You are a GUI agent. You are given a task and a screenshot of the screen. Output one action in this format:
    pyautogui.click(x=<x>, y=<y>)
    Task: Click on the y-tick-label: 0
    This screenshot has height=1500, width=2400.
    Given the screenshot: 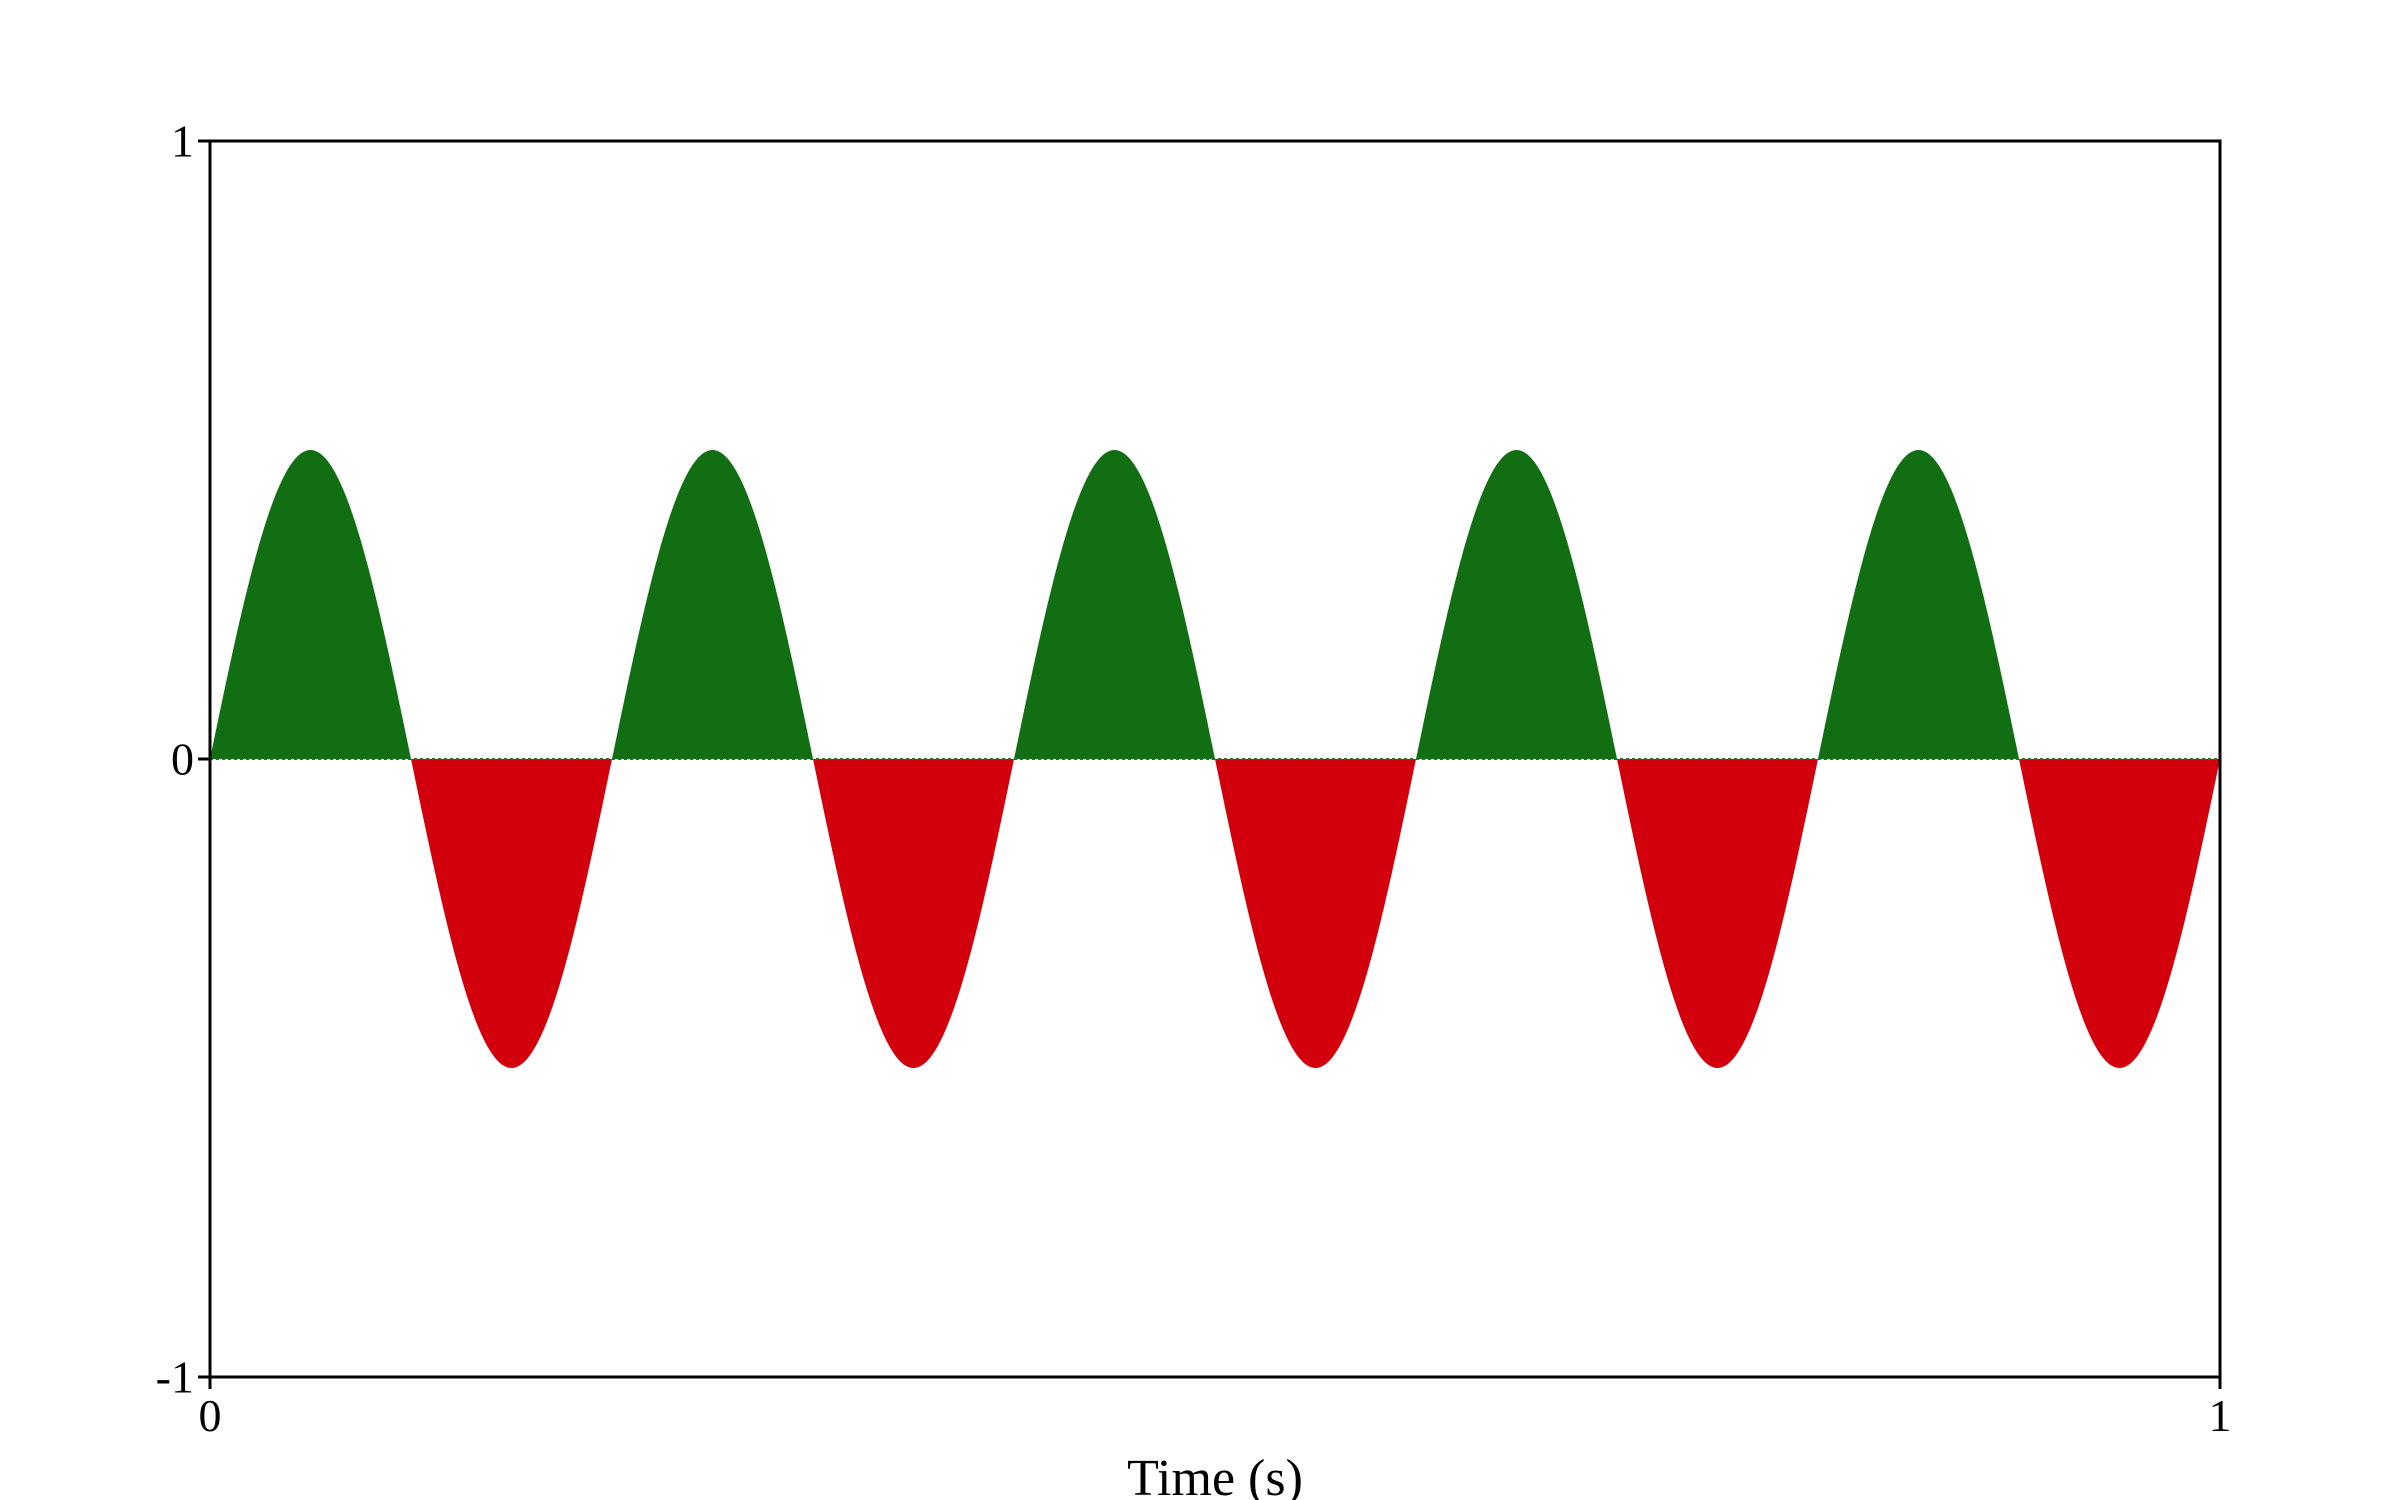 What is the action you would take?
    pyautogui.click(x=182, y=759)
    